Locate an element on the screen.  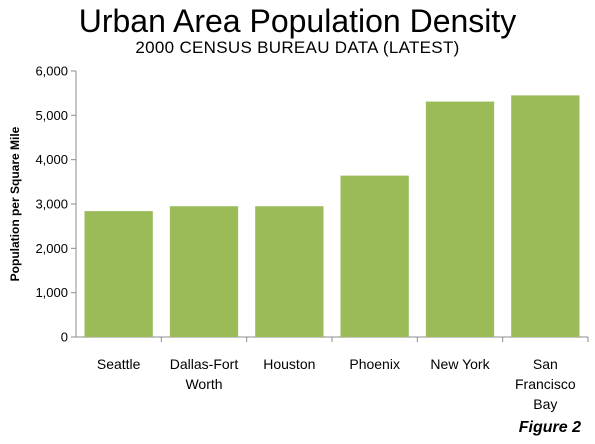
x-tick-label: Houston is located at coordinates (289, 364).